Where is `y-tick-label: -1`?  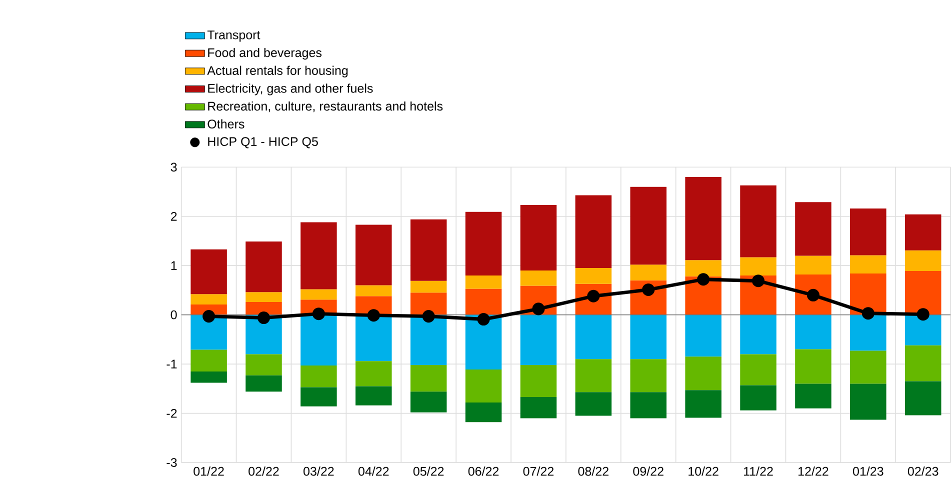
y-tick-label: -1 is located at coordinates (171, 364).